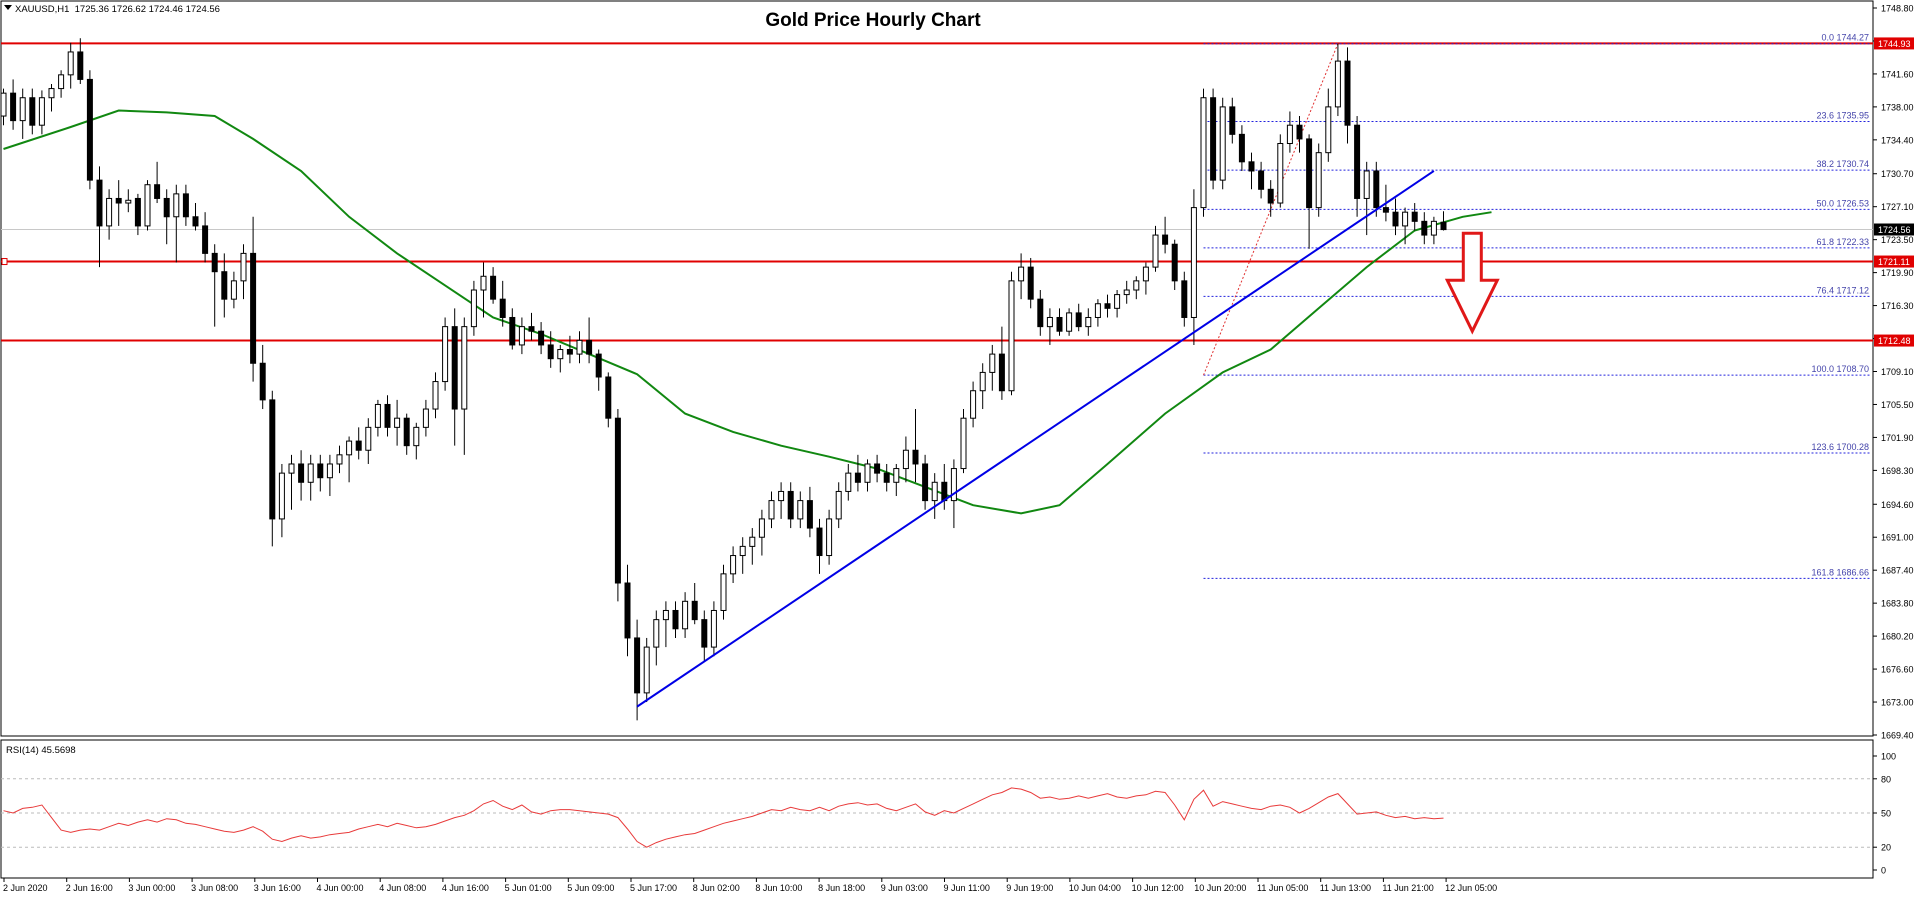 The width and height of the screenshot is (1916, 901). I want to click on price-tick-label: 1694.60, so click(1897, 505).